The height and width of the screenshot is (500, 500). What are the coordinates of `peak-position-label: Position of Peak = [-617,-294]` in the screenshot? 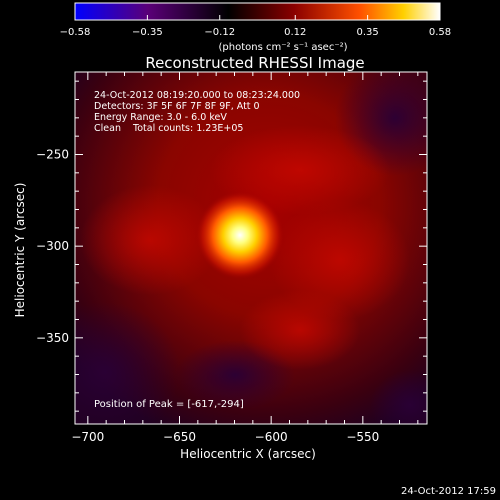 It's located at (169, 404).